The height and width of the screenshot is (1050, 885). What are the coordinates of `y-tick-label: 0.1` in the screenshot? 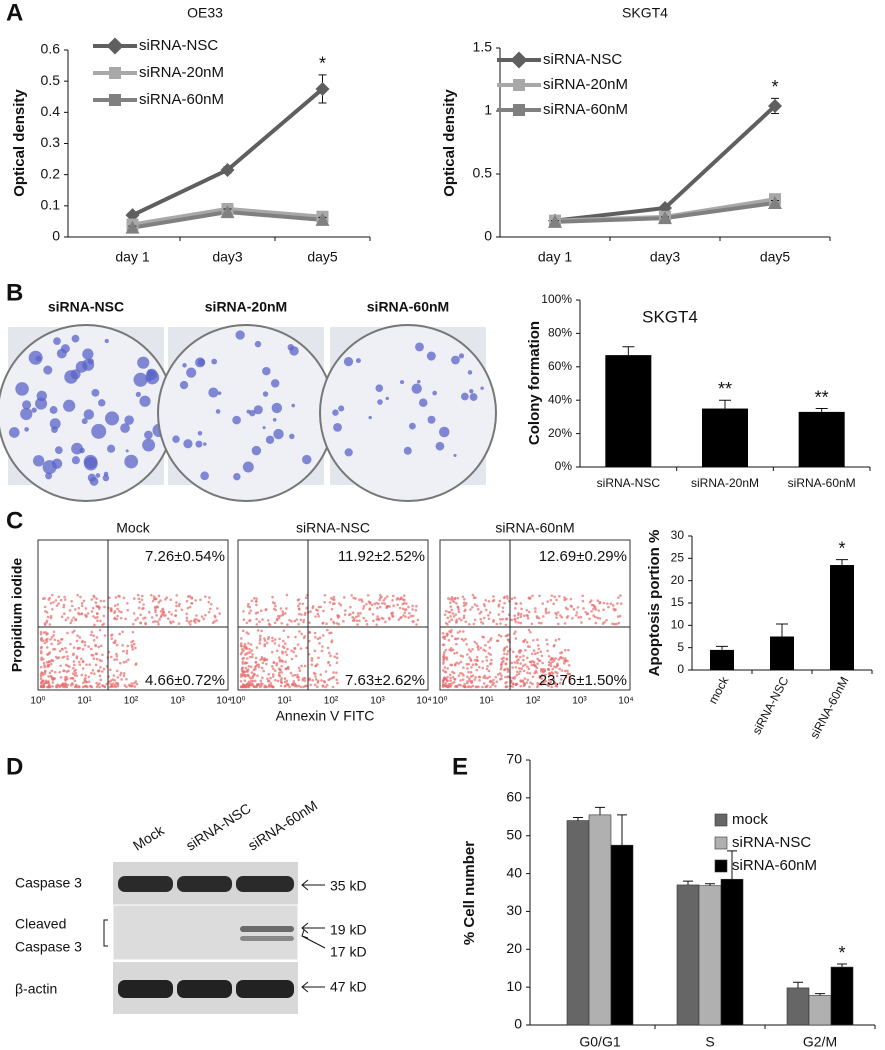 It's located at (51, 205).